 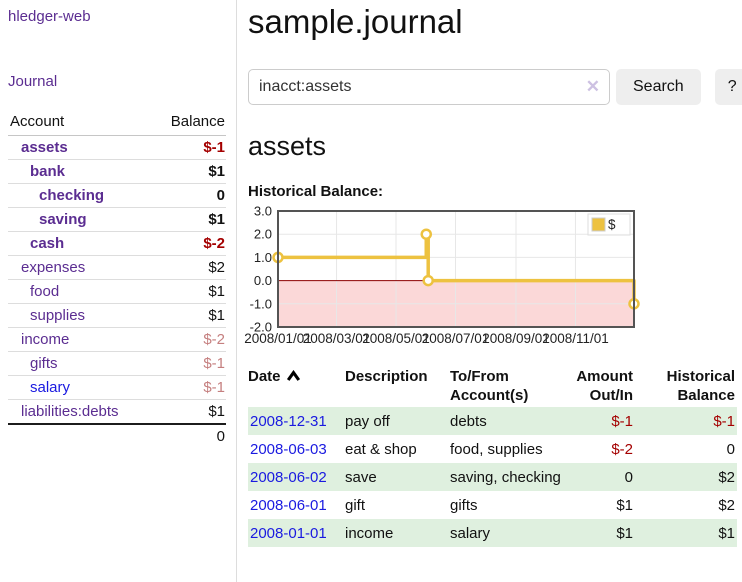 I want to click on transaction-description: pay off, so click(x=367, y=421).